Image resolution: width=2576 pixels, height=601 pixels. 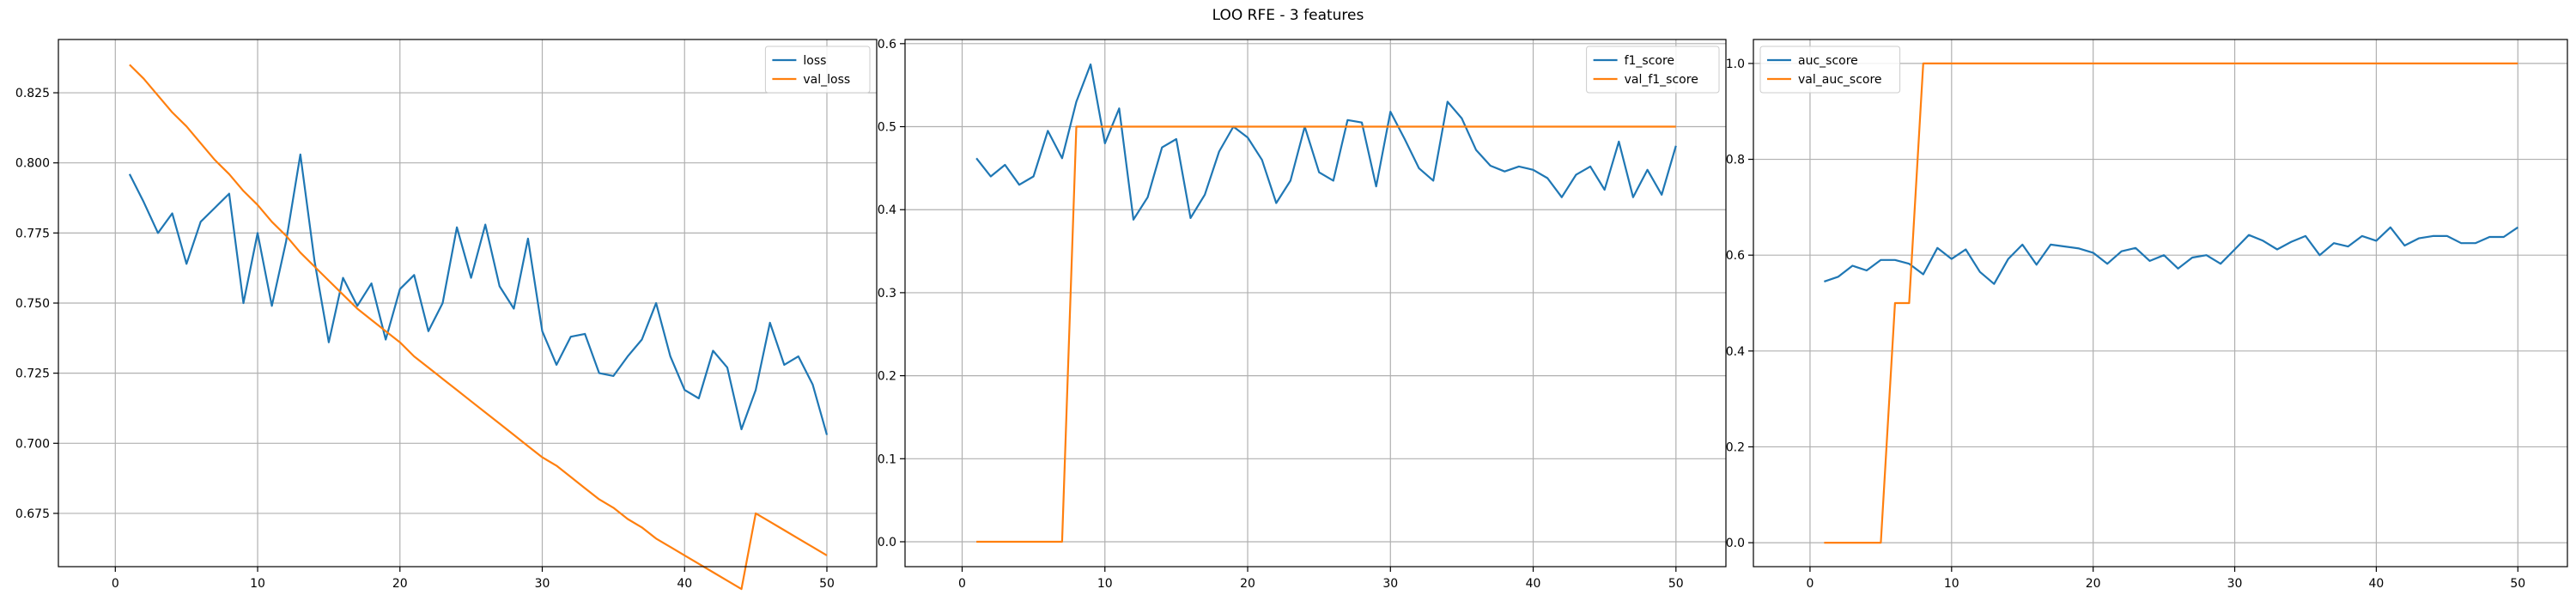 What do you see at coordinates (32, 374) in the screenshot?
I see `y-tick-label: 0.725` at bounding box center [32, 374].